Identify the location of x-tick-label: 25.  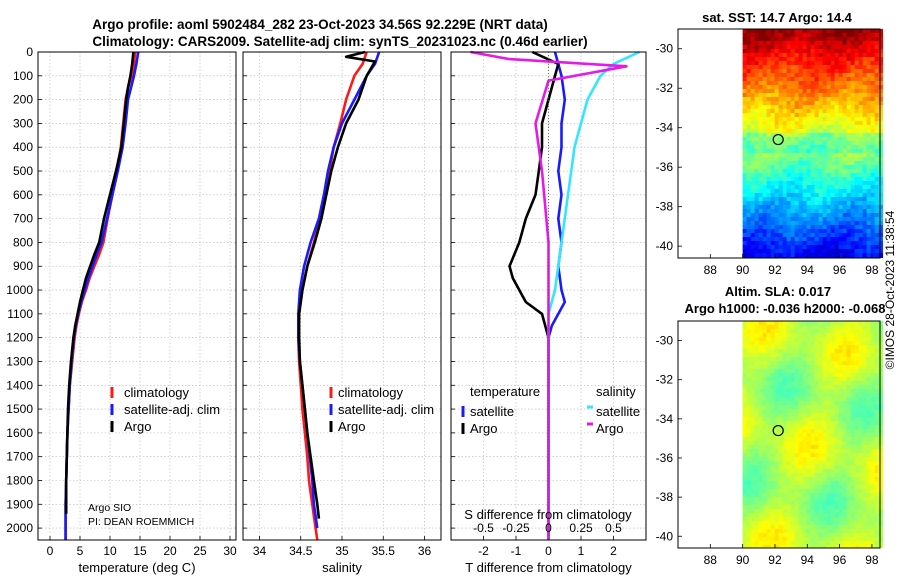
(200, 551).